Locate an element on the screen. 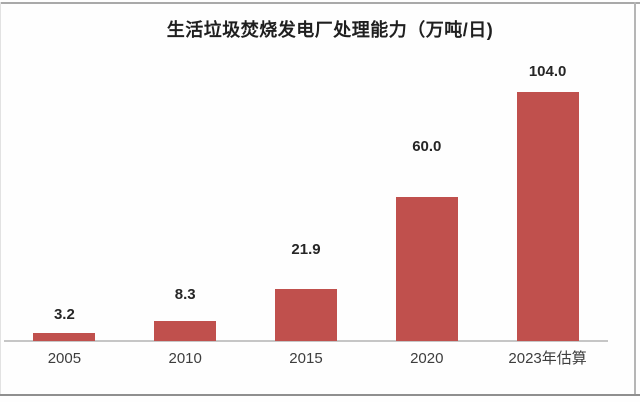  value-label: 8.3 is located at coordinates (185, 295).